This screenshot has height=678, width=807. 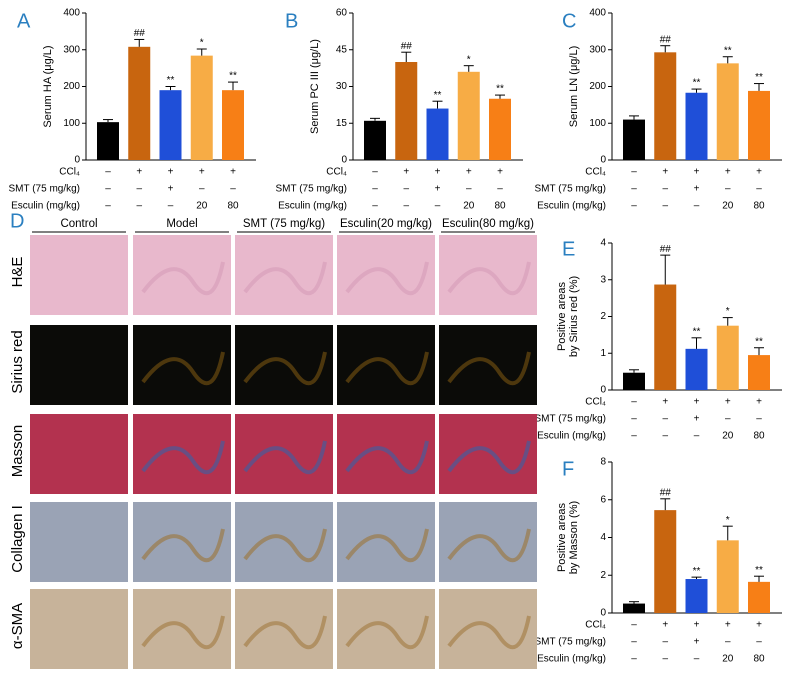 What do you see at coordinates (17, 451) in the screenshot?
I see `row-label: Masson` at bounding box center [17, 451].